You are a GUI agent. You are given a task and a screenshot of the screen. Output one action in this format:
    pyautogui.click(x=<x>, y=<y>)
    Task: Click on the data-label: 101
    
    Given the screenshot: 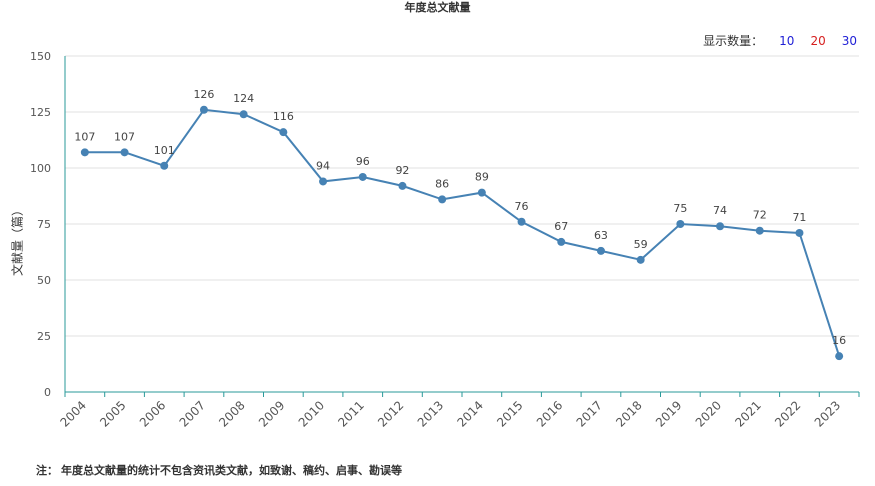 What is the action you would take?
    pyautogui.click(x=164, y=150)
    